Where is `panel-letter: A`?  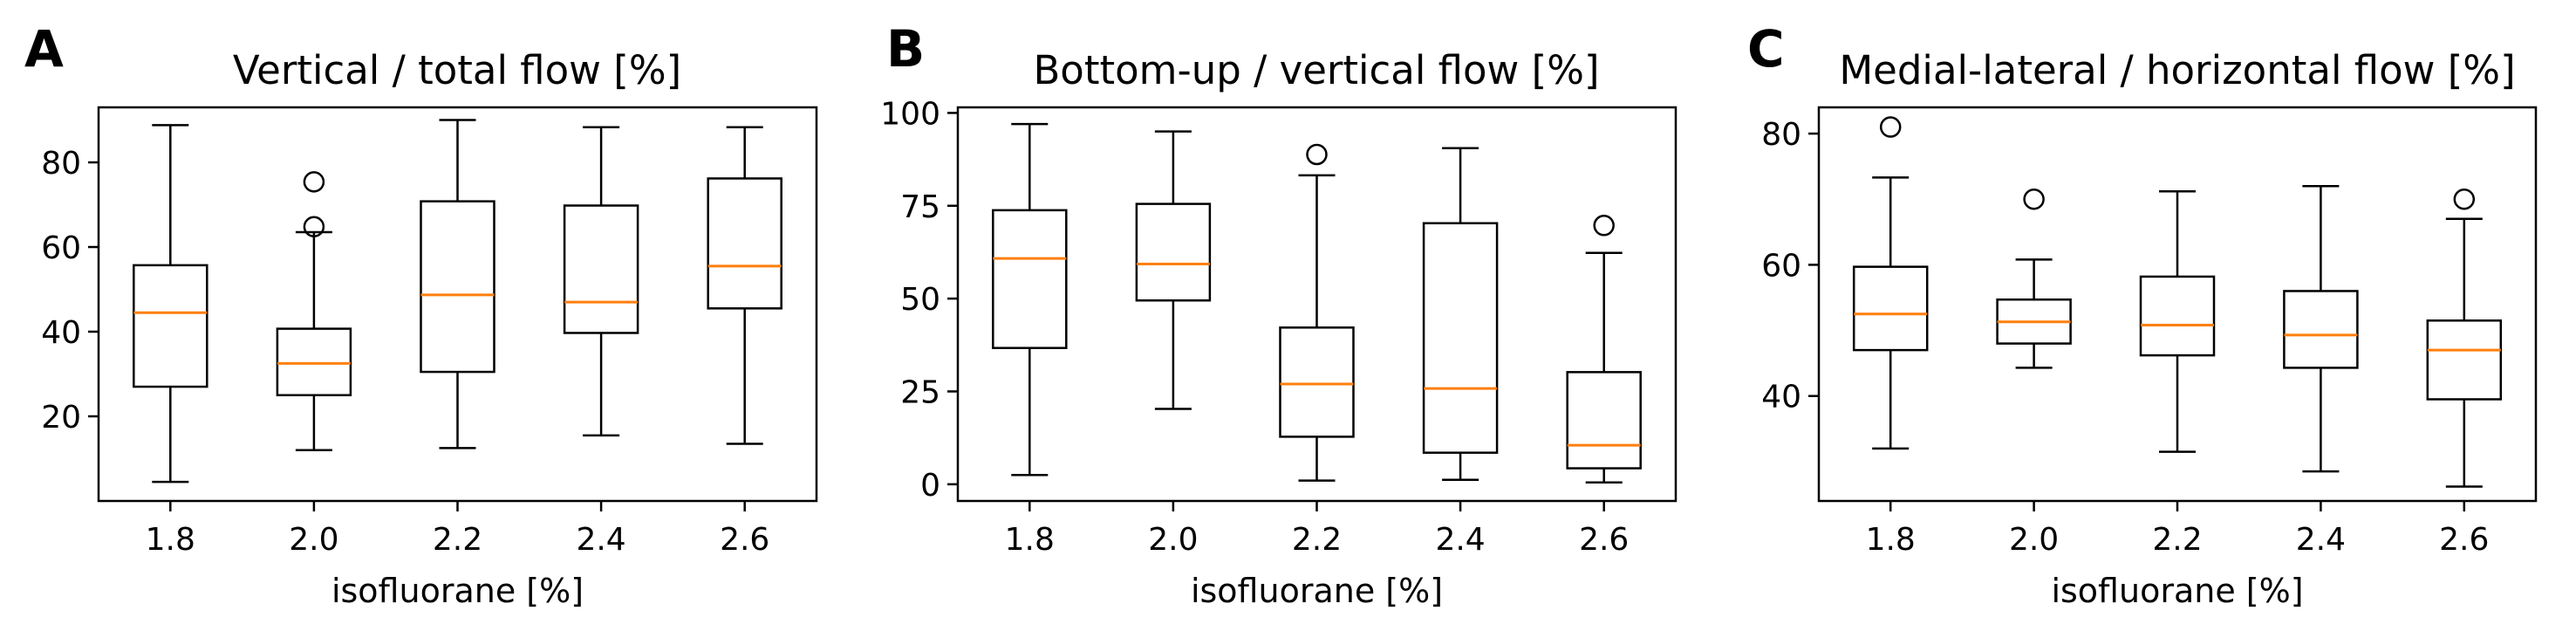
panel-letter: A is located at coordinates (44, 49).